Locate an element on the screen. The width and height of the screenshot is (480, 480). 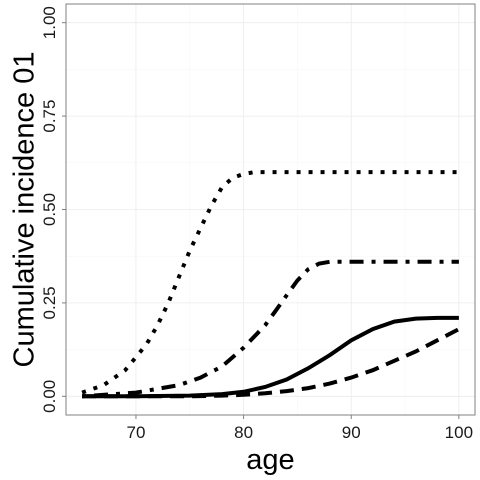
y-tick-label: 0.50 is located at coordinates (49, 209).